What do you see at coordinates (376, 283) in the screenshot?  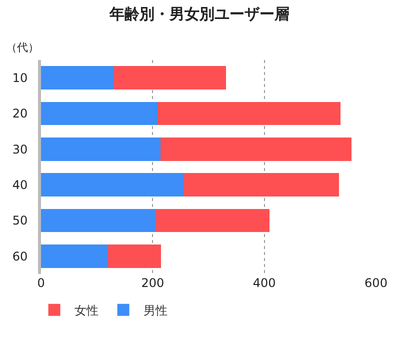 I see `x-tick-label: 600` at bounding box center [376, 283].